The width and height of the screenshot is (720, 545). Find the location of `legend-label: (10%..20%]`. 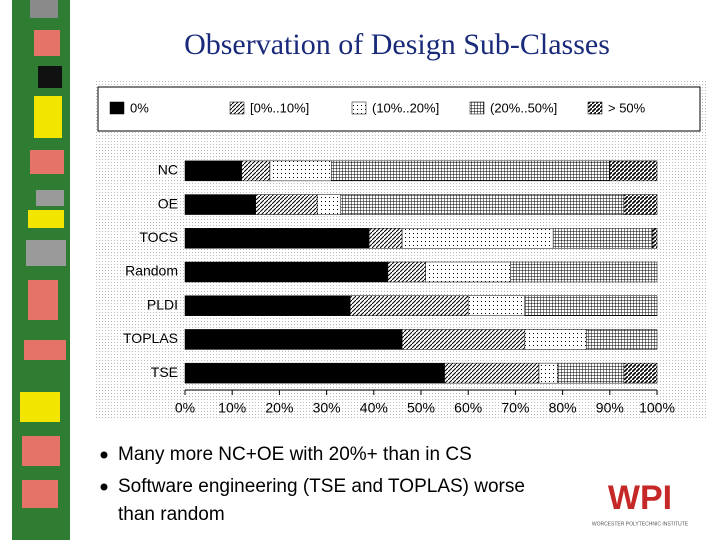

legend-label: (10%..20%] is located at coordinates (405, 107).